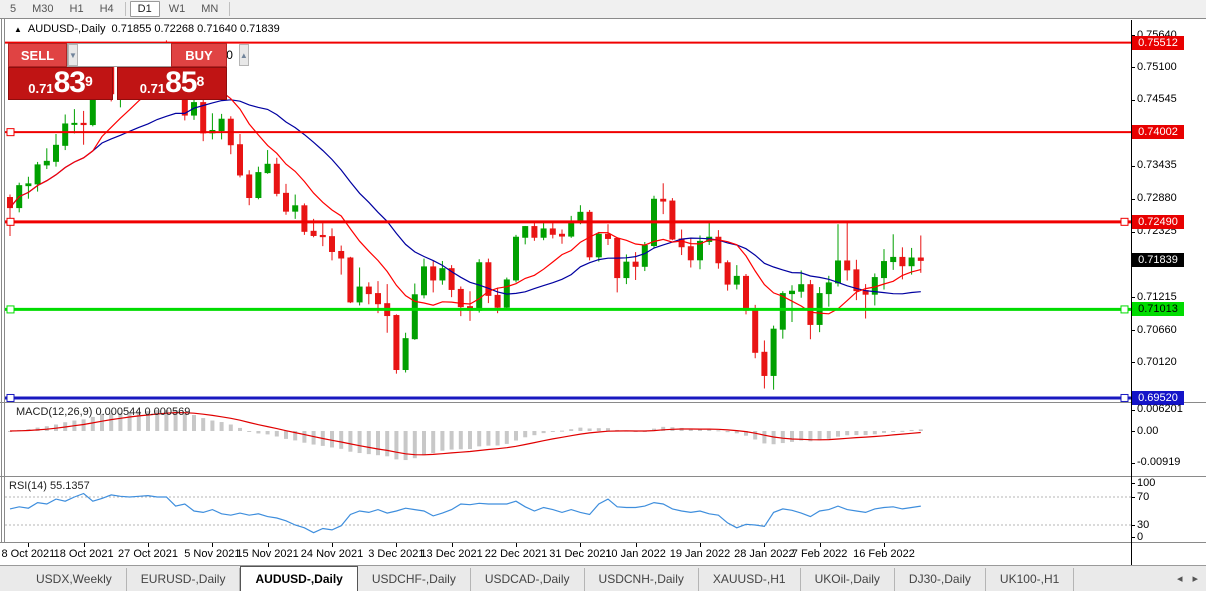  I want to click on timeframe-button-mn: MN, so click(210, 9).